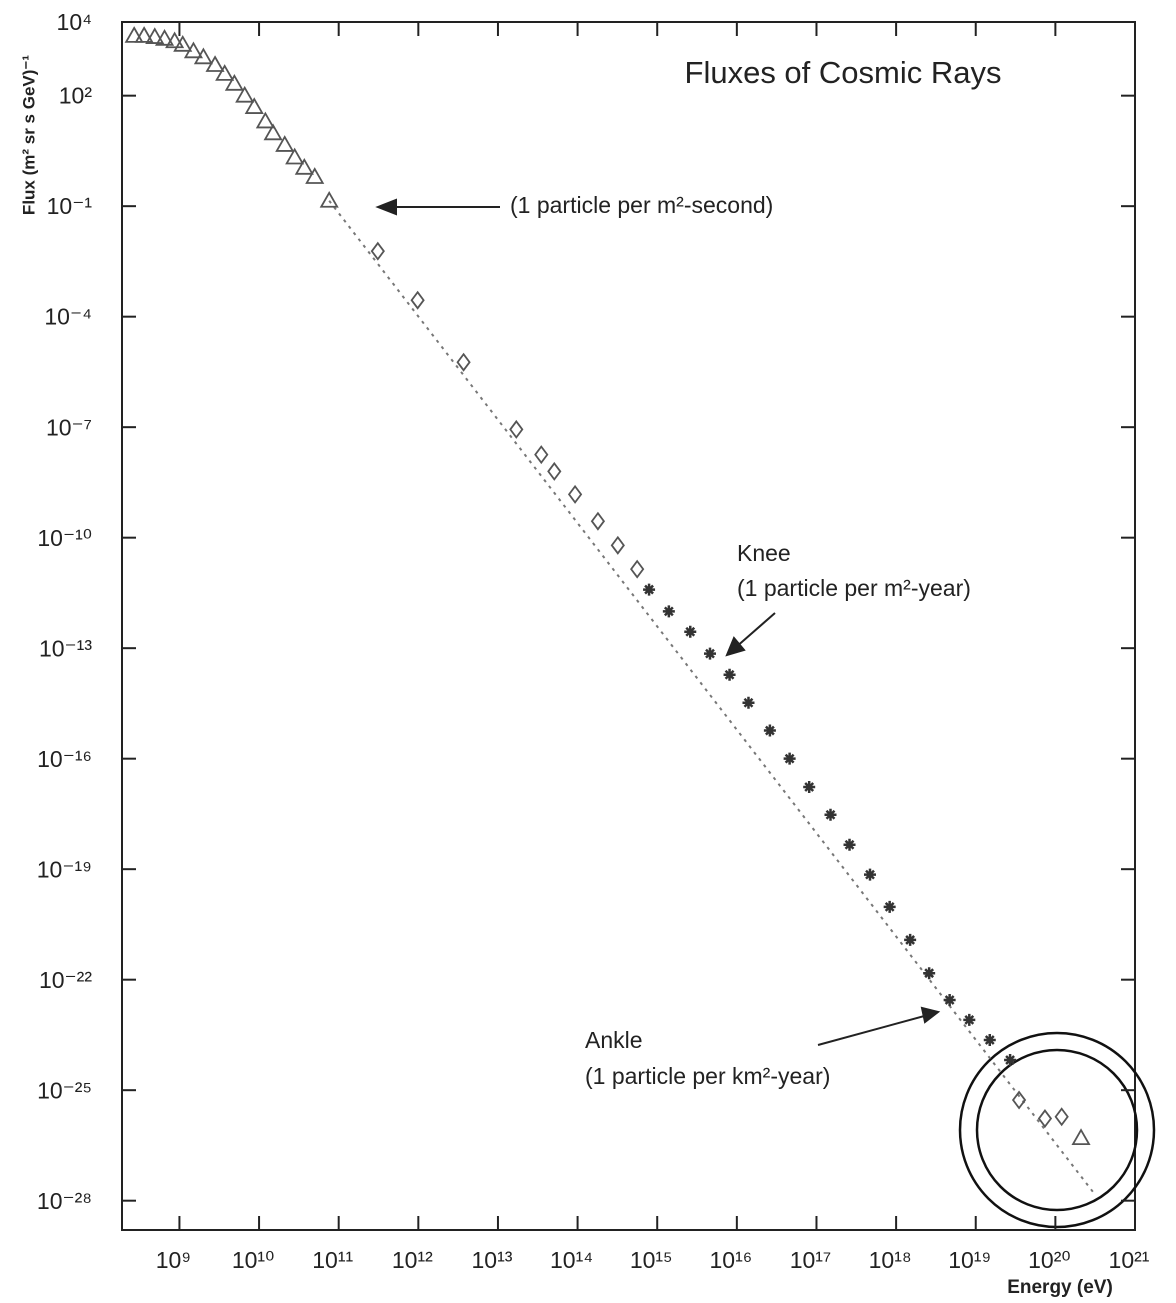  I want to click on x-tick-label: 10¹⁵, so click(651, 1260).